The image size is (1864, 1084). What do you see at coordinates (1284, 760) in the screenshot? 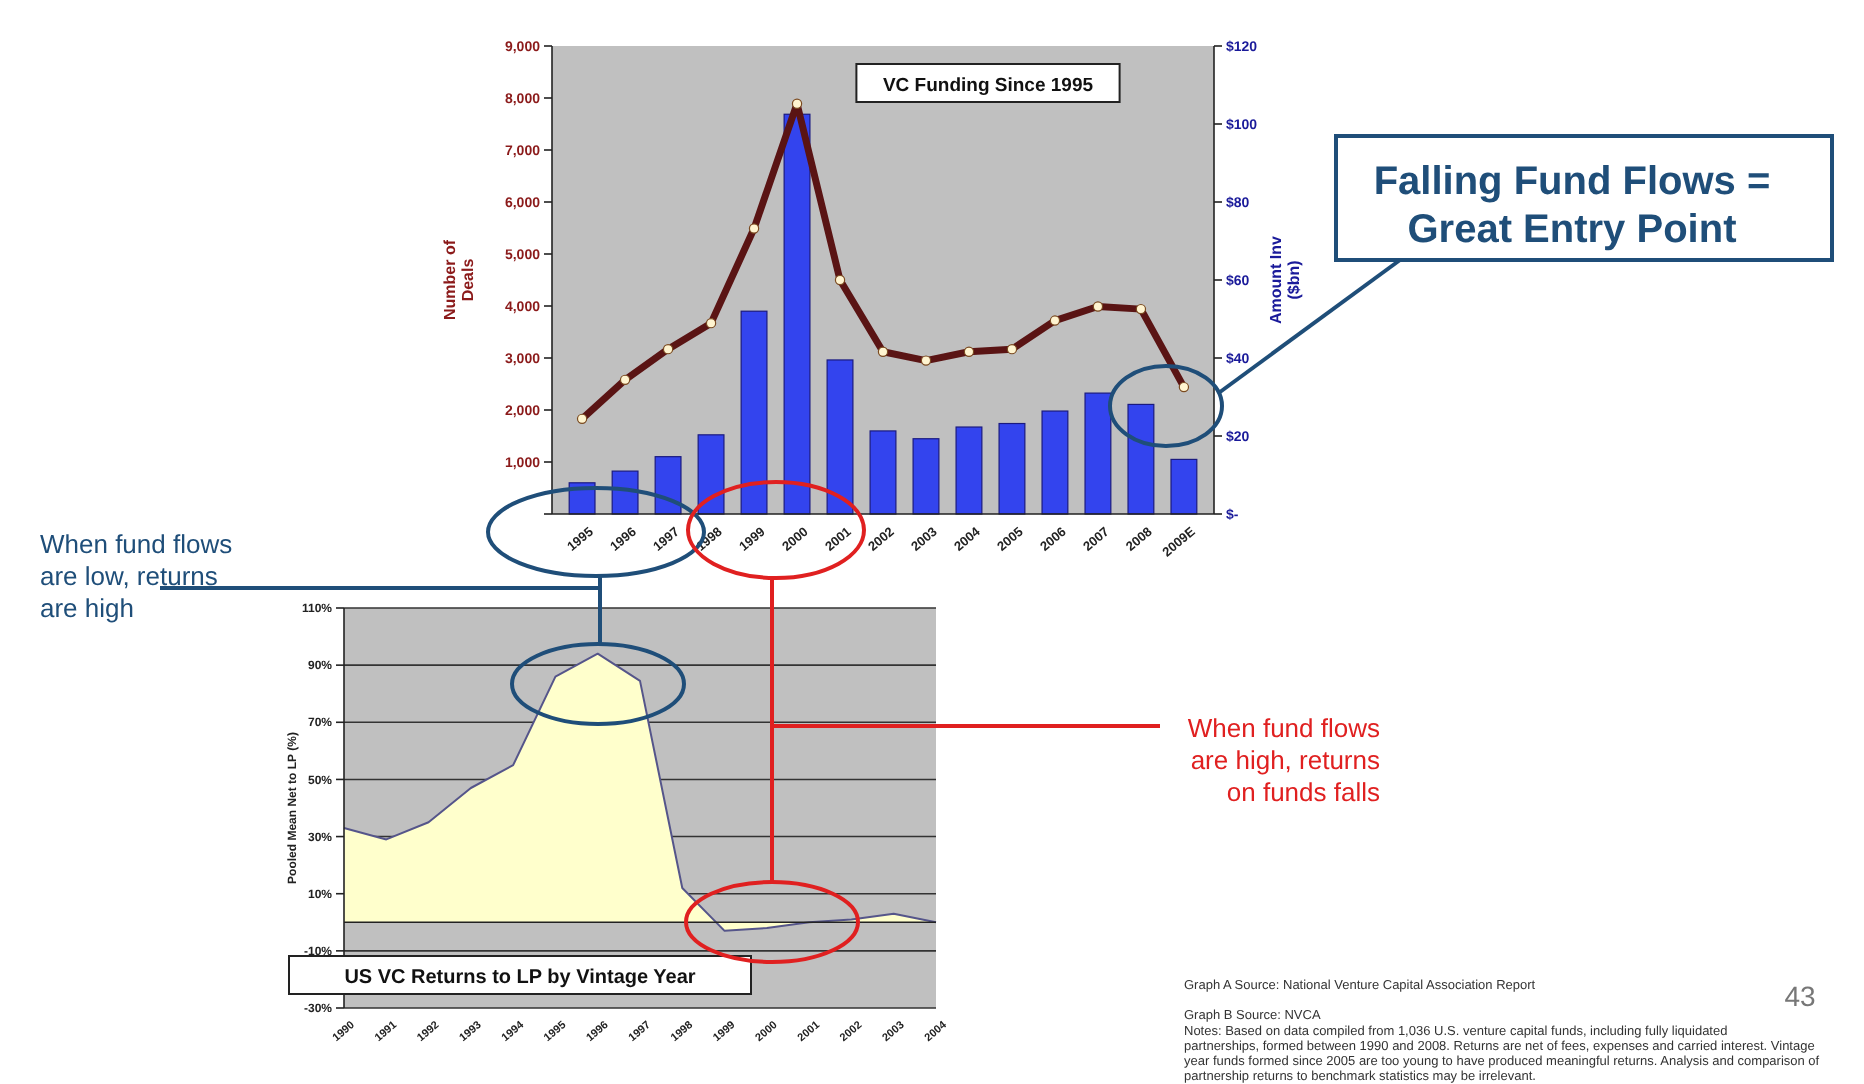
I see `text: When fund flows are high, returns on funds falls` at bounding box center [1284, 760].